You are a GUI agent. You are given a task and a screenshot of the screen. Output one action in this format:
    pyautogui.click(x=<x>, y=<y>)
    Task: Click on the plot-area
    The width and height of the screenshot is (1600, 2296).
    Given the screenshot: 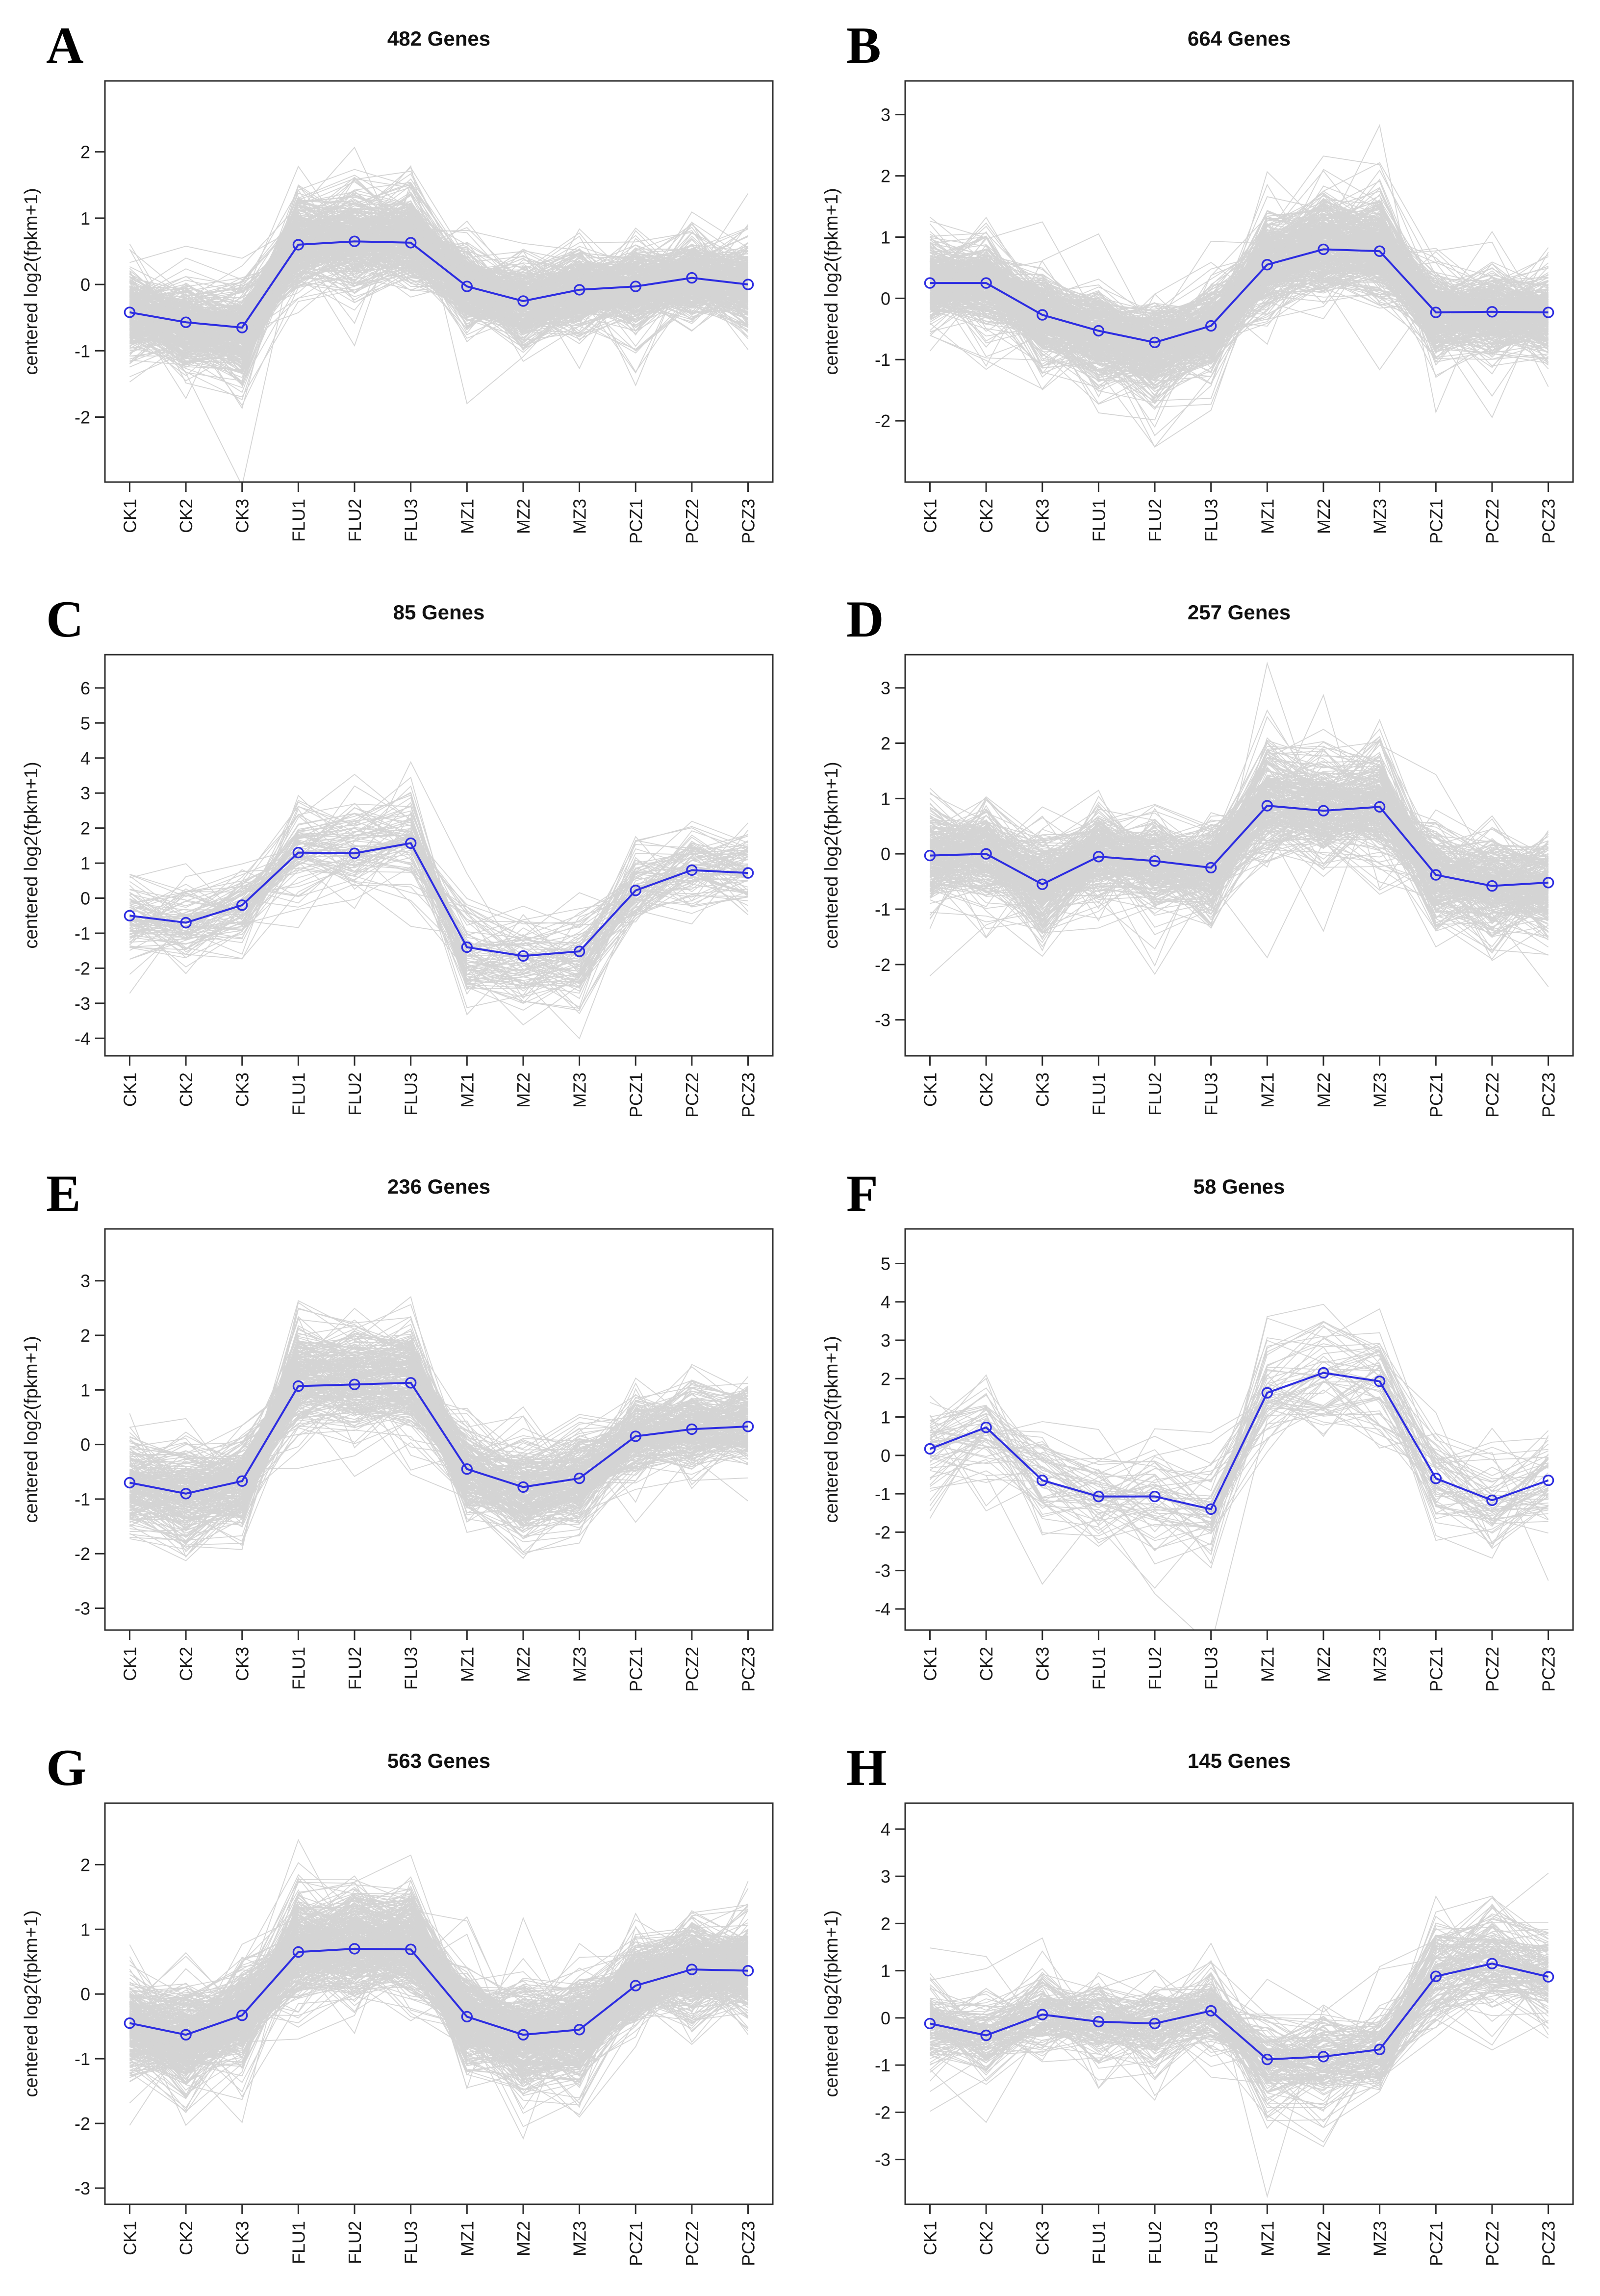 What is the action you would take?
    pyautogui.click(x=439, y=314)
    